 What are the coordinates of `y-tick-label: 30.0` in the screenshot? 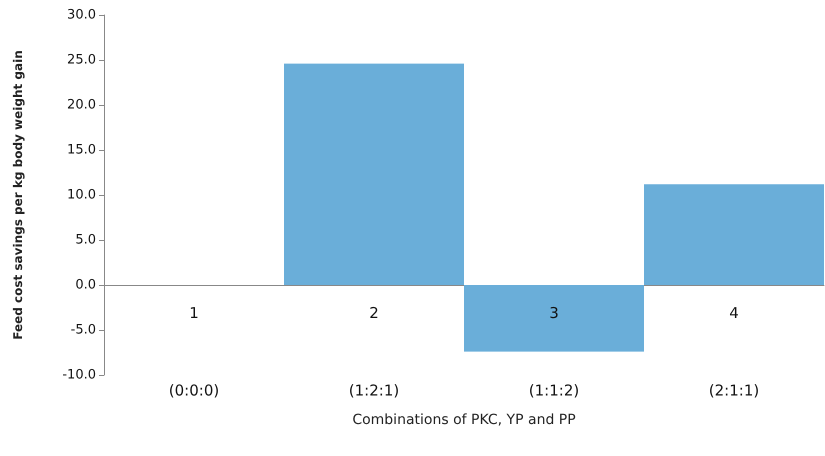 It's located at (81, 15).